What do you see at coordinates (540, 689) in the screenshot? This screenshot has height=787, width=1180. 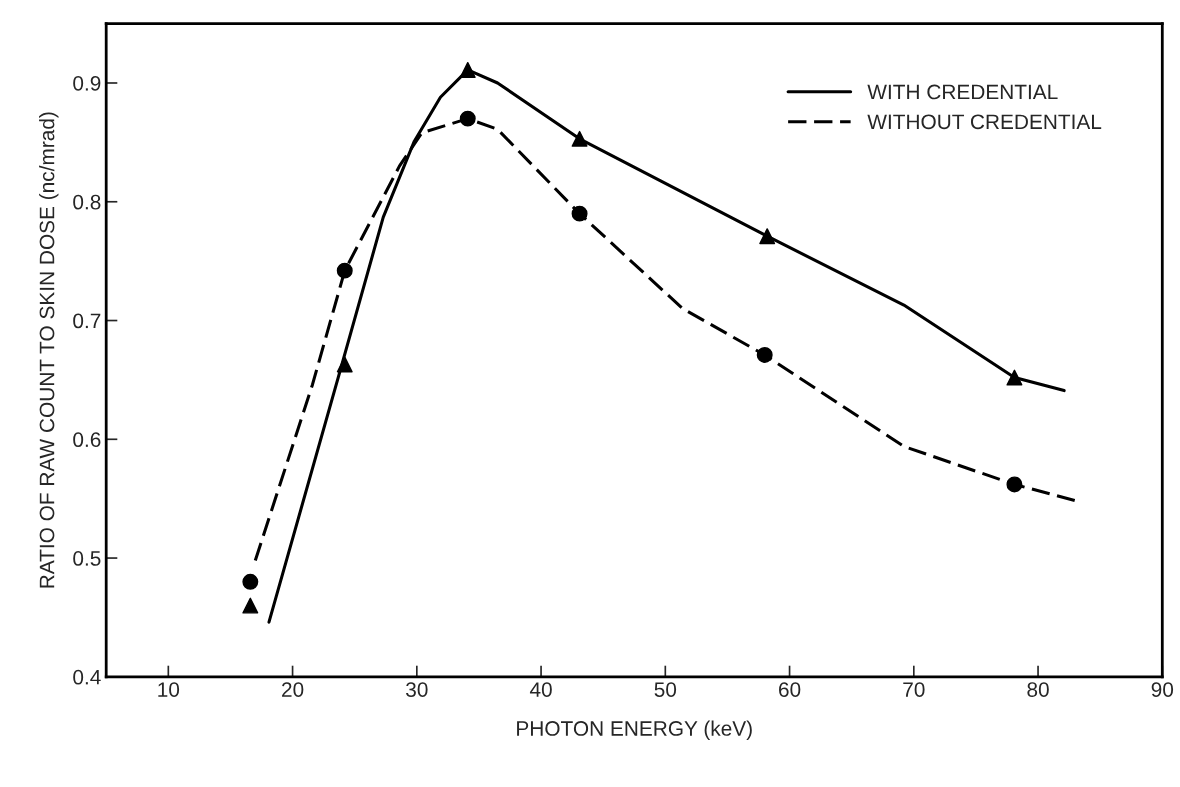 I see `x-tick-label: 40` at bounding box center [540, 689].